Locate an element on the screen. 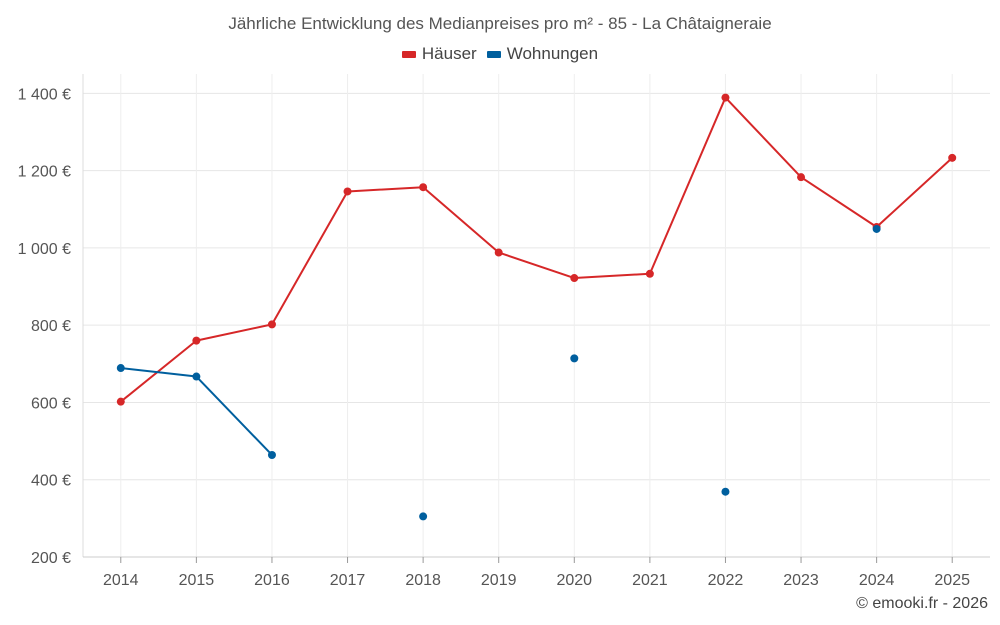 This screenshot has height=625, width=1000. x-tick-label: 2022 is located at coordinates (726, 580).